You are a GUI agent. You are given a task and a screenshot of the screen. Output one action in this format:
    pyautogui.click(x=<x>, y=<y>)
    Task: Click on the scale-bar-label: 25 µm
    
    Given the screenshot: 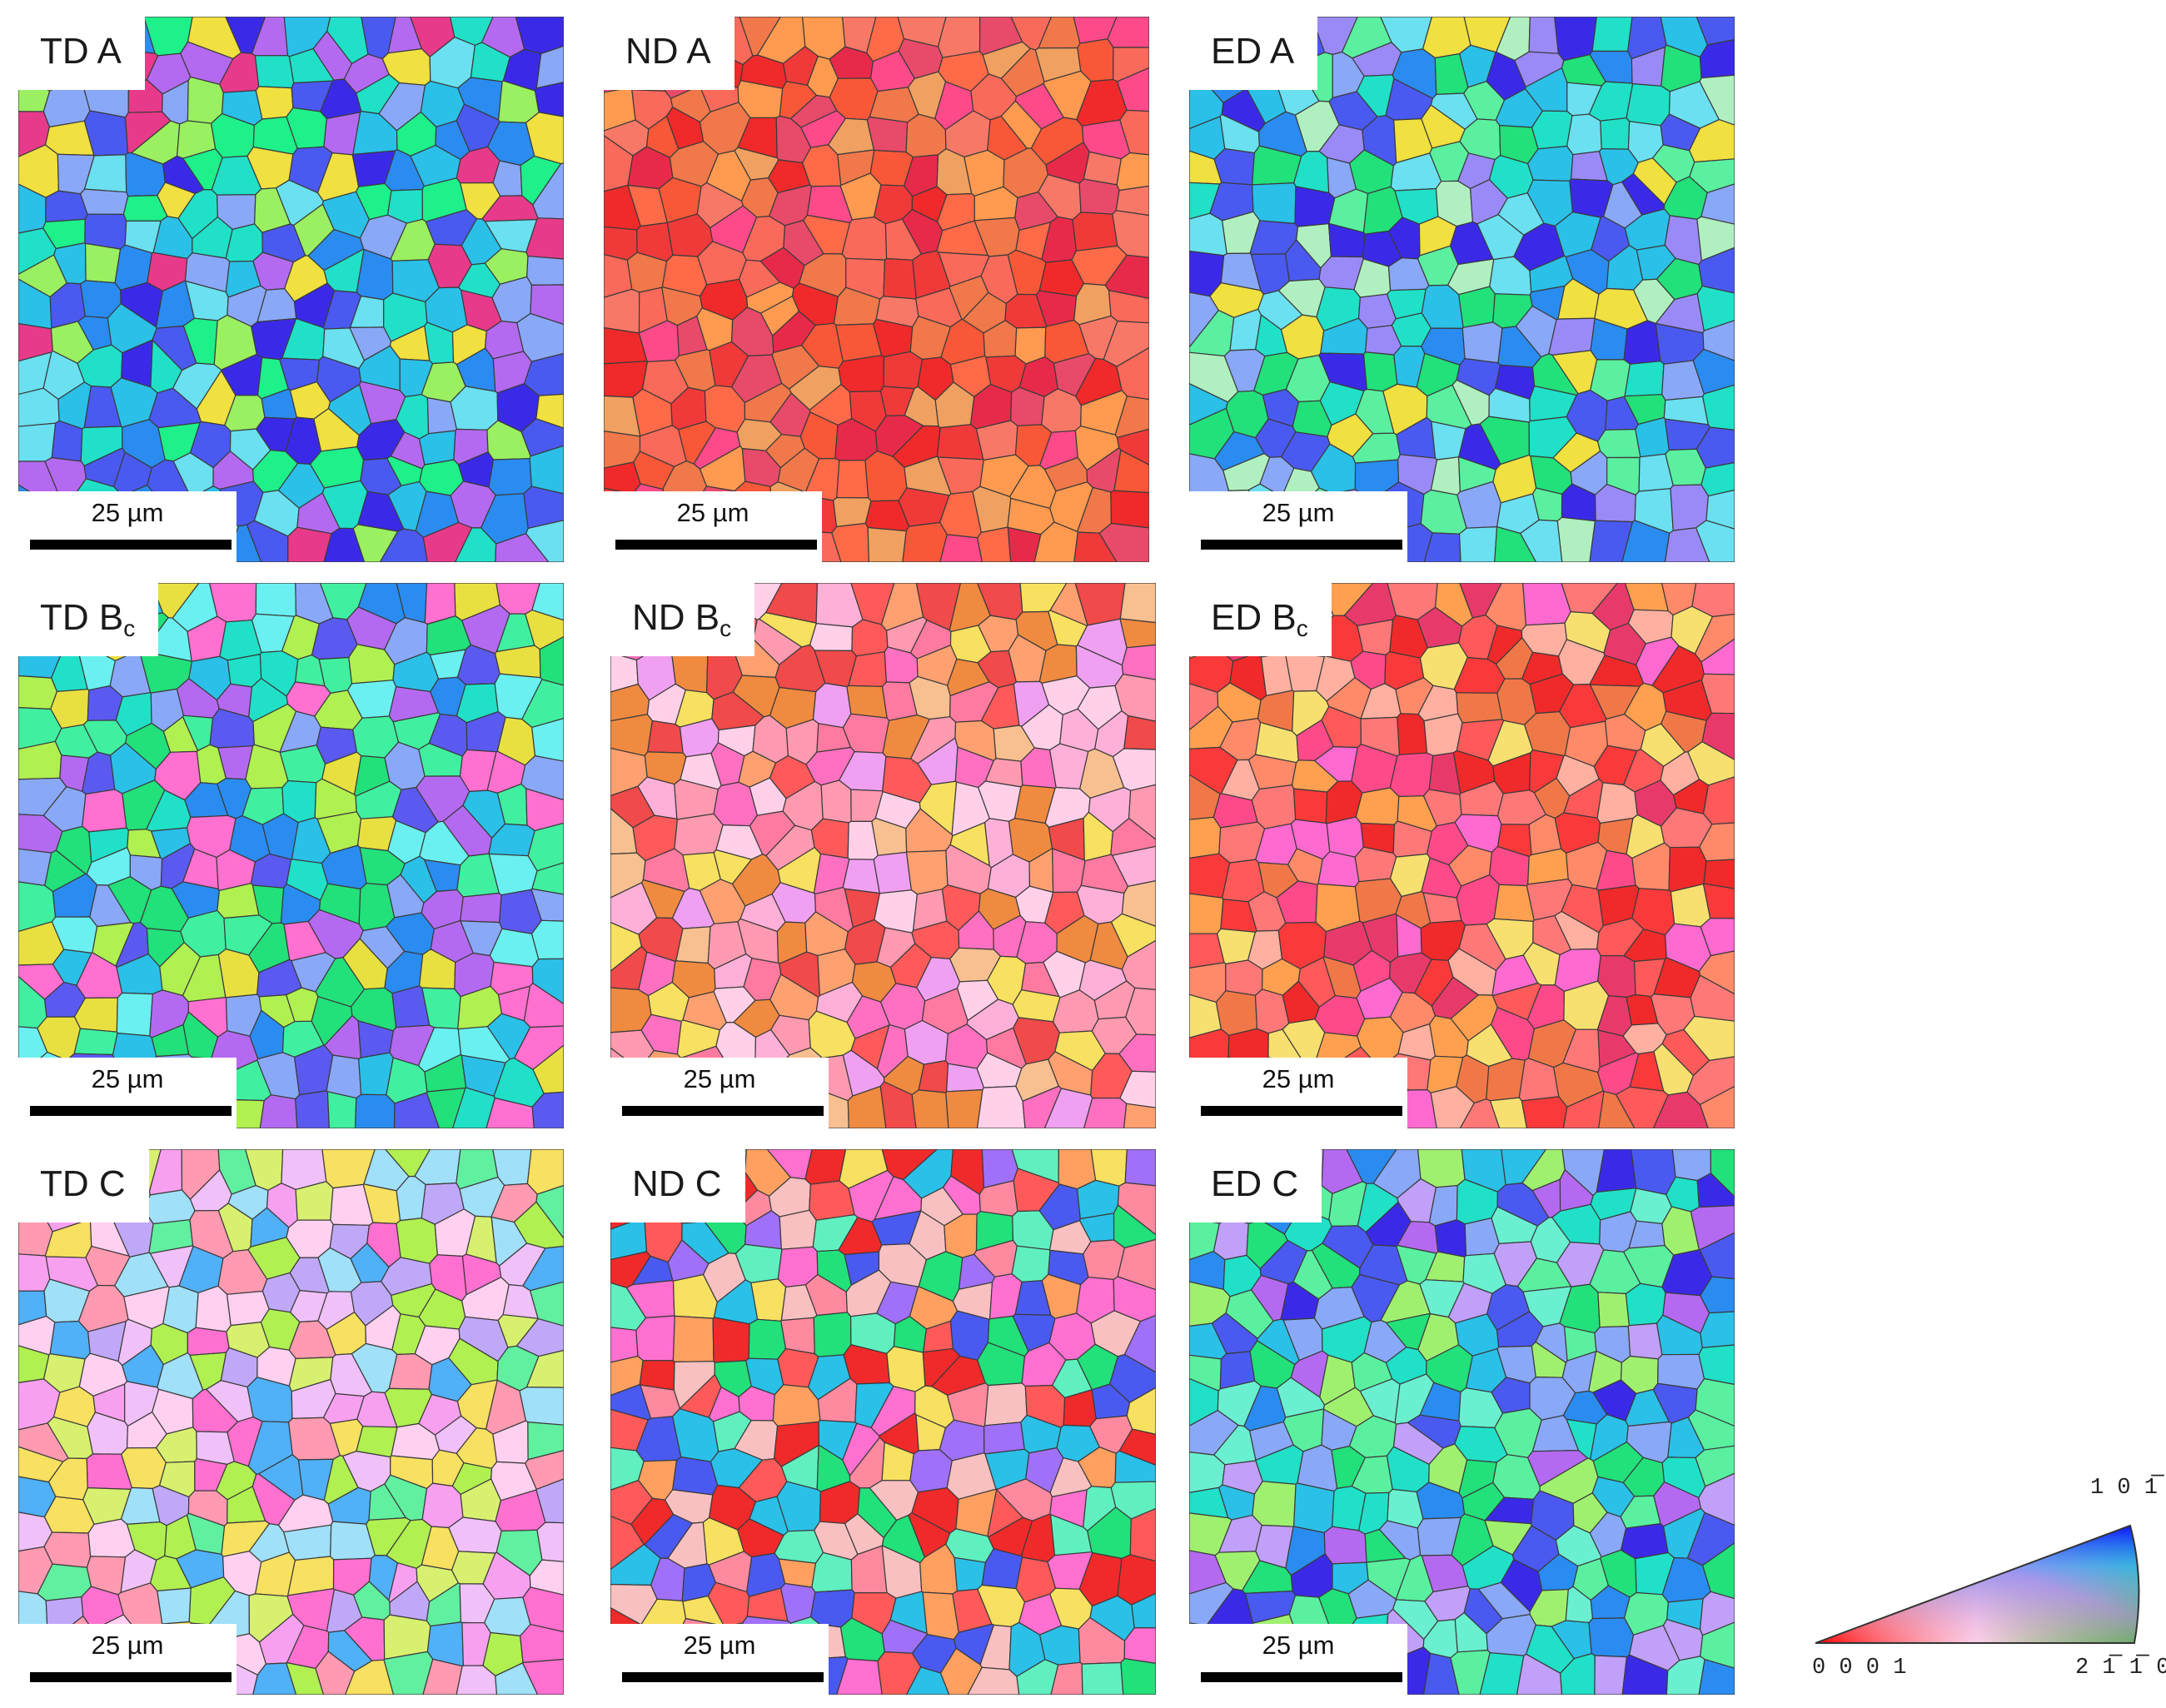 What is the action you would take?
    pyautogui.click(x=127, y=512)
    